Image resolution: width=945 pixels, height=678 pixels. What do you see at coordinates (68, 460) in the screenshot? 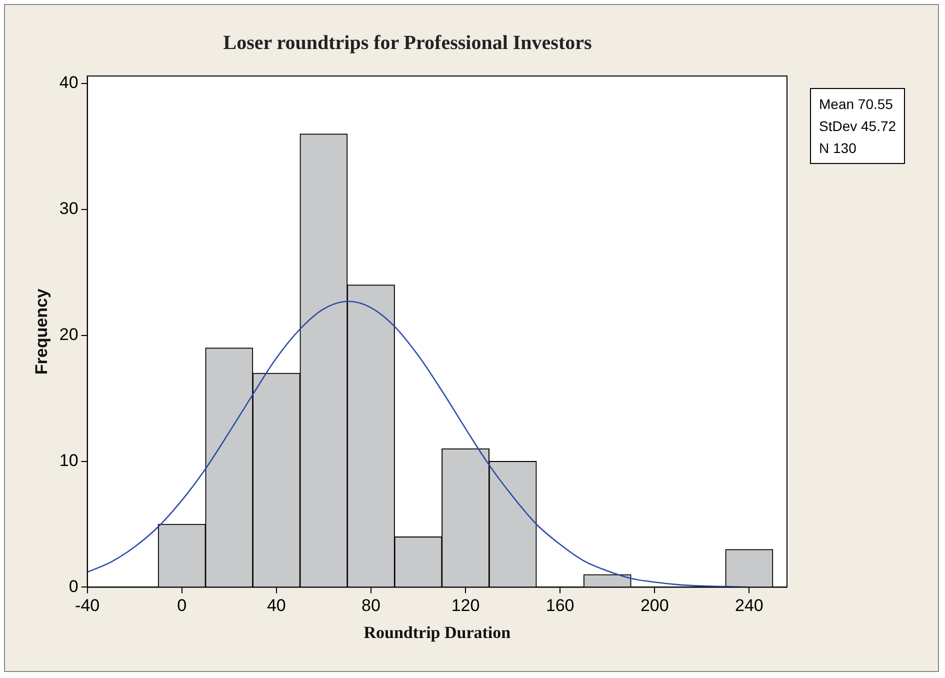
I see `y-tick-label: 10` at bounding box center [68, 460].